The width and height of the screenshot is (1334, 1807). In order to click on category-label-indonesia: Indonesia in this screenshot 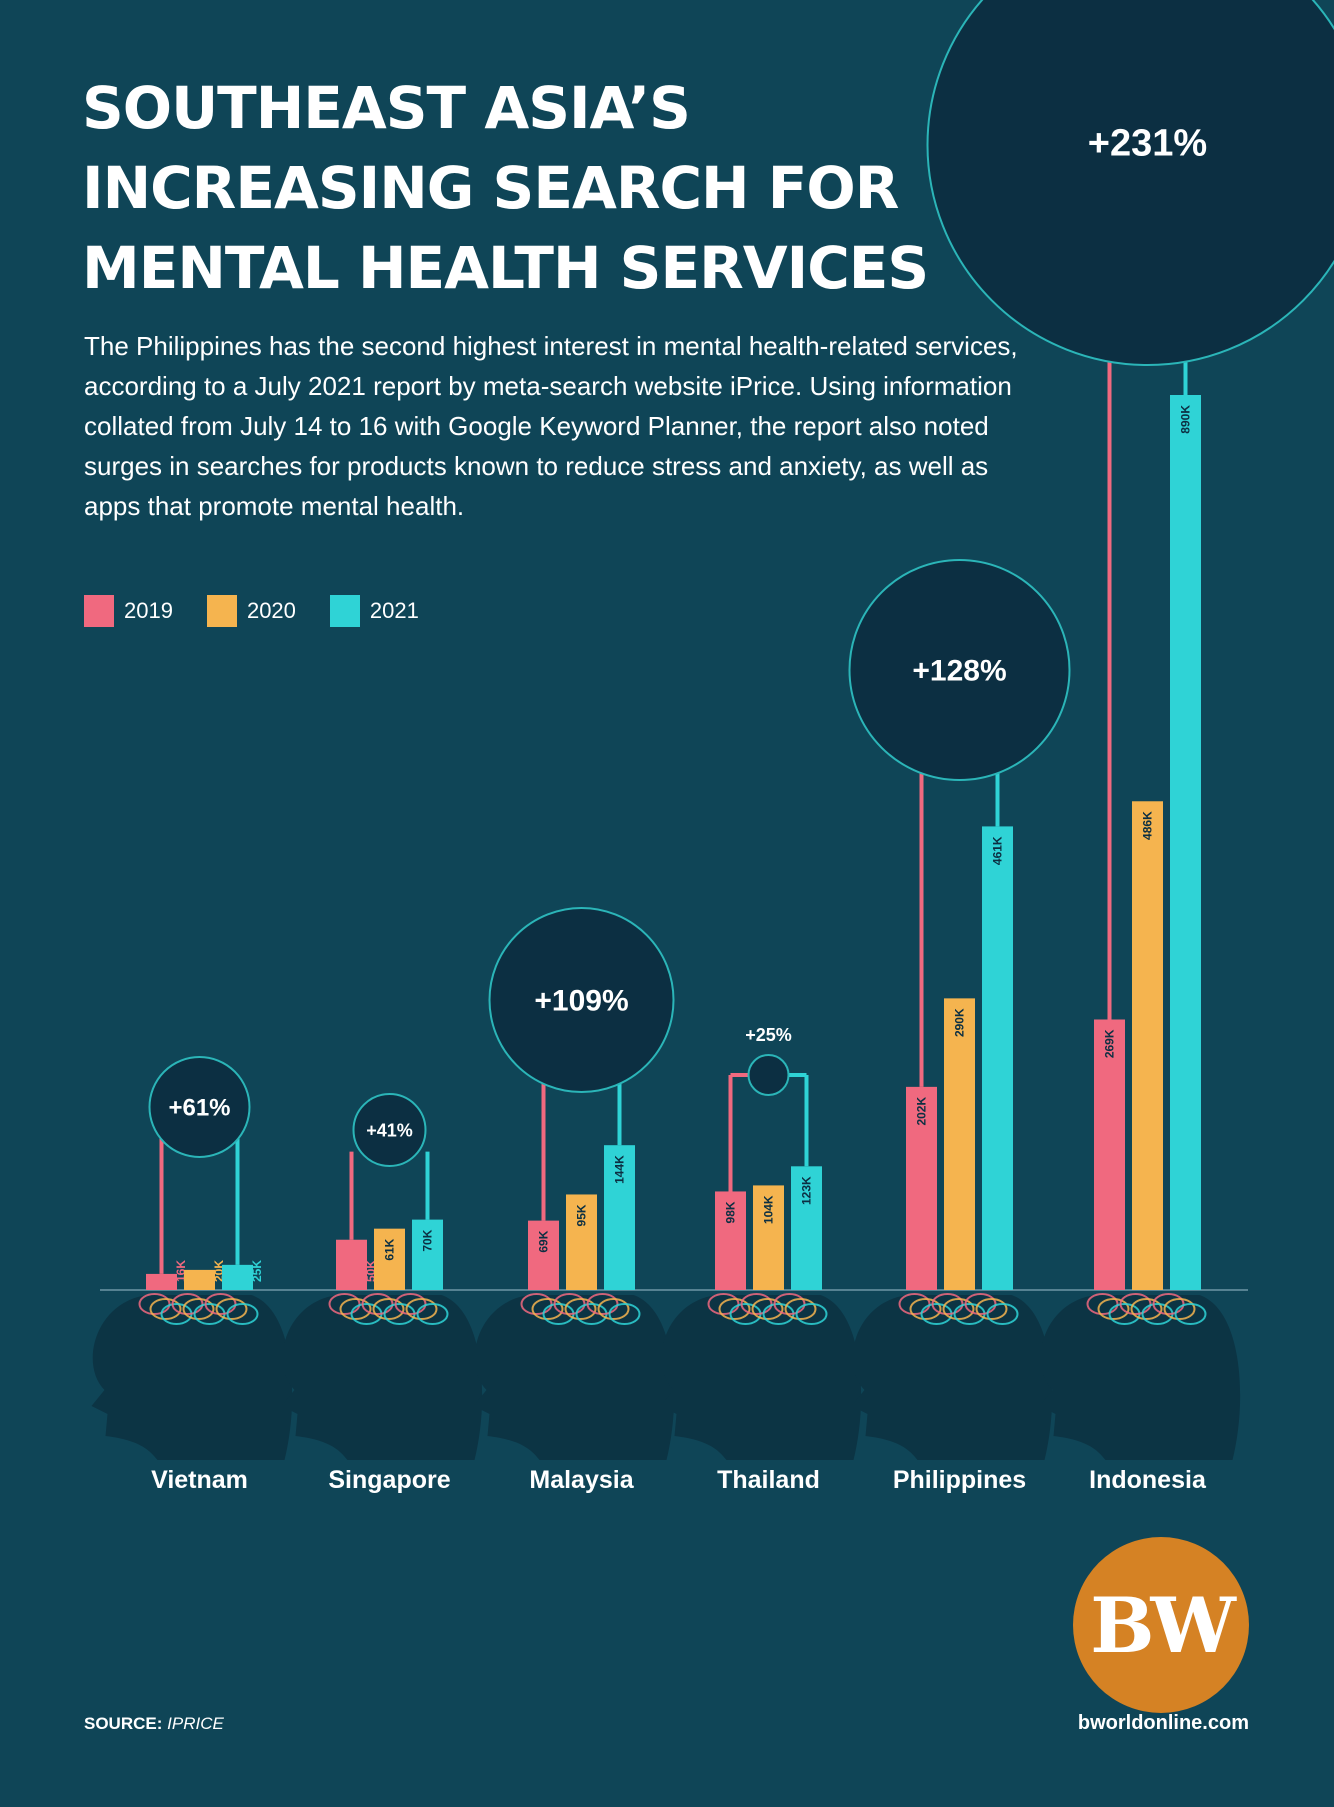, I will do `click(1148, 1480)`.